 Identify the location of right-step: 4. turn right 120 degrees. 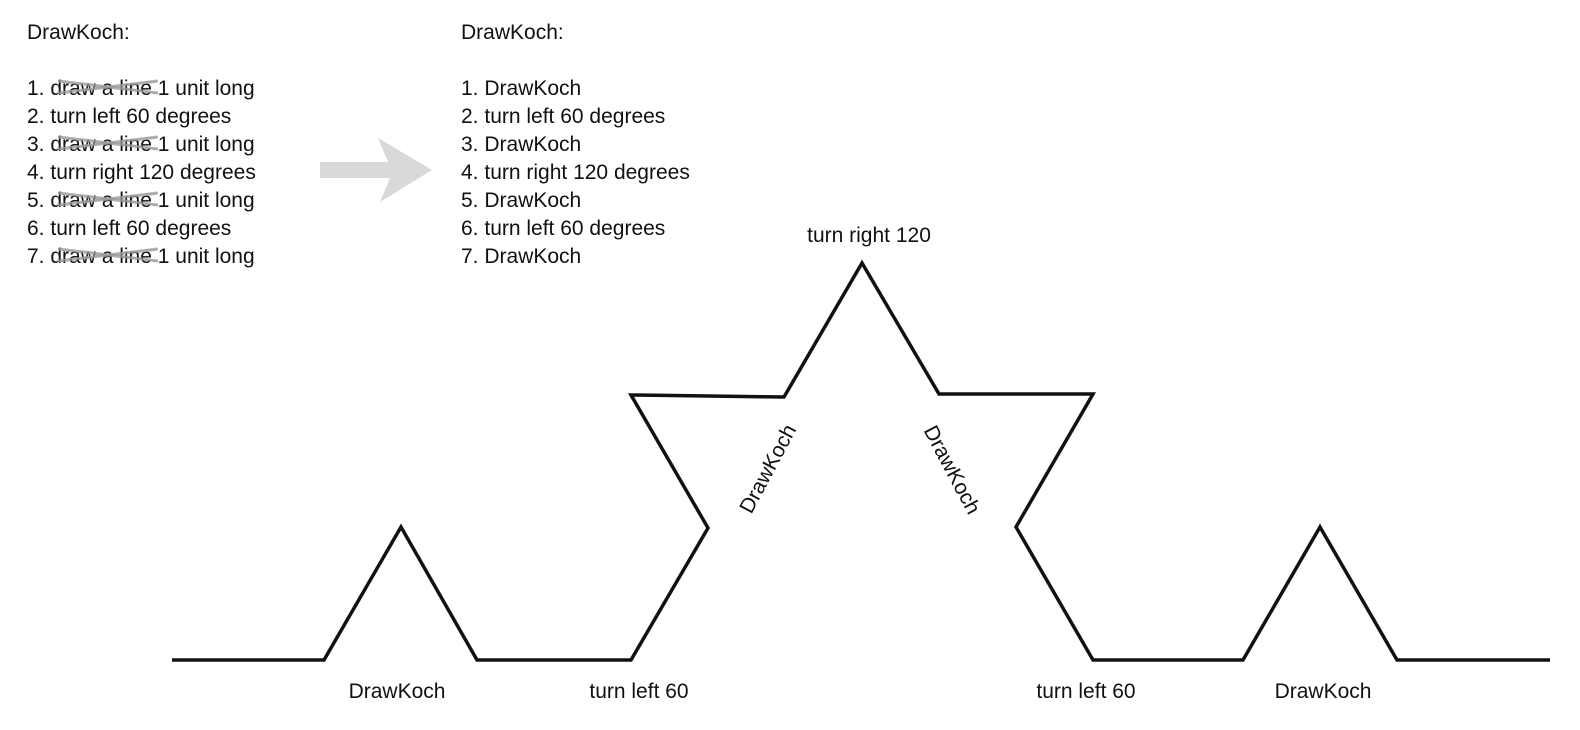
(575, 173).